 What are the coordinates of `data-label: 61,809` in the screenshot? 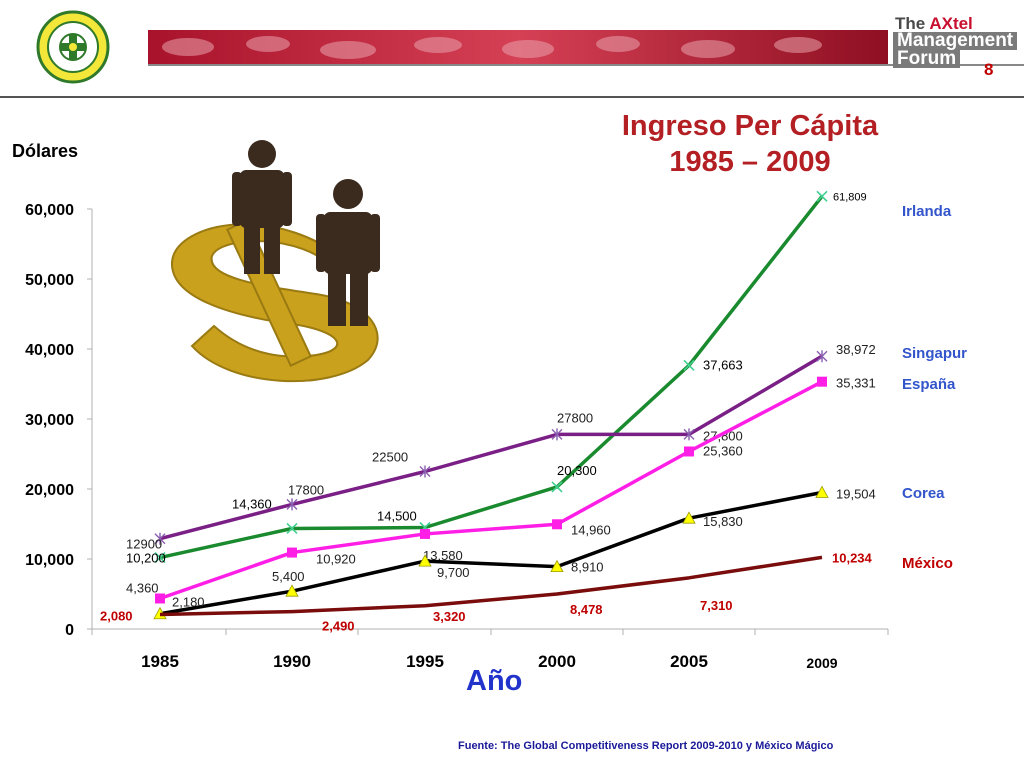 It's located at (850, 197).